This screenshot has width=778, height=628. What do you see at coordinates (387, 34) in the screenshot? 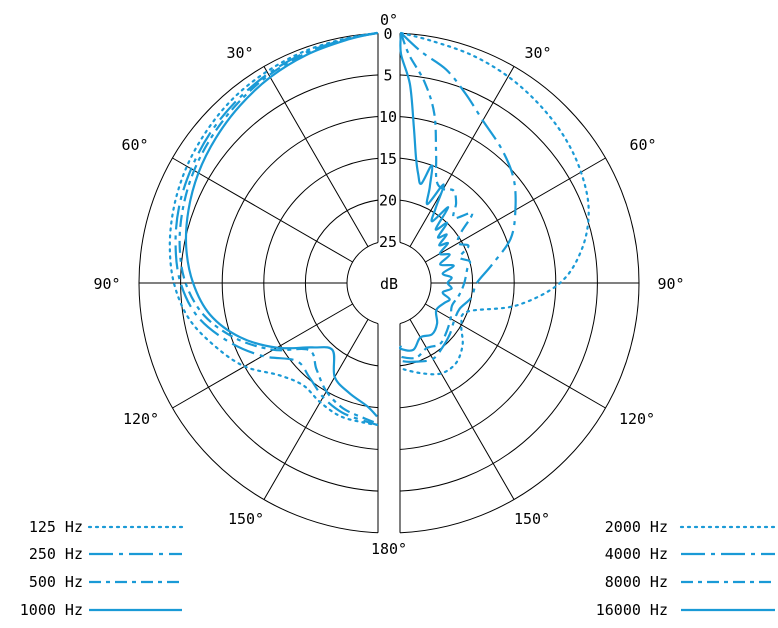
I see `radial-tick-label: 0` at bounding box center [387, 34].